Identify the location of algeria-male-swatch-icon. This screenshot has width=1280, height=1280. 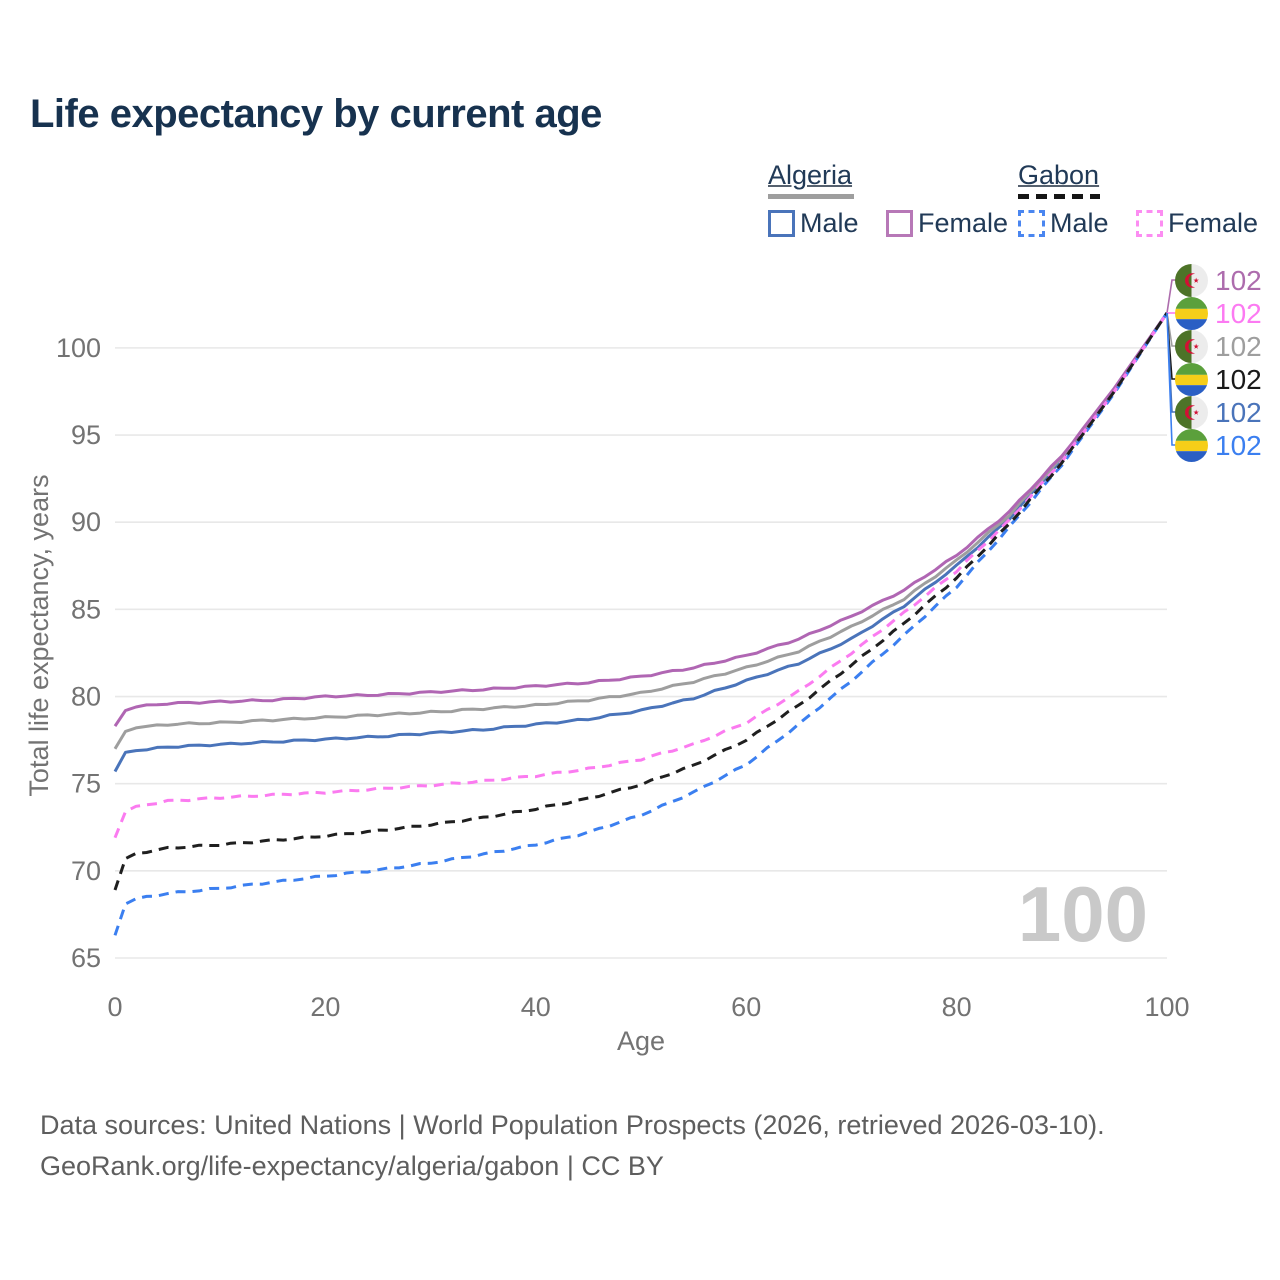
(781, 223).